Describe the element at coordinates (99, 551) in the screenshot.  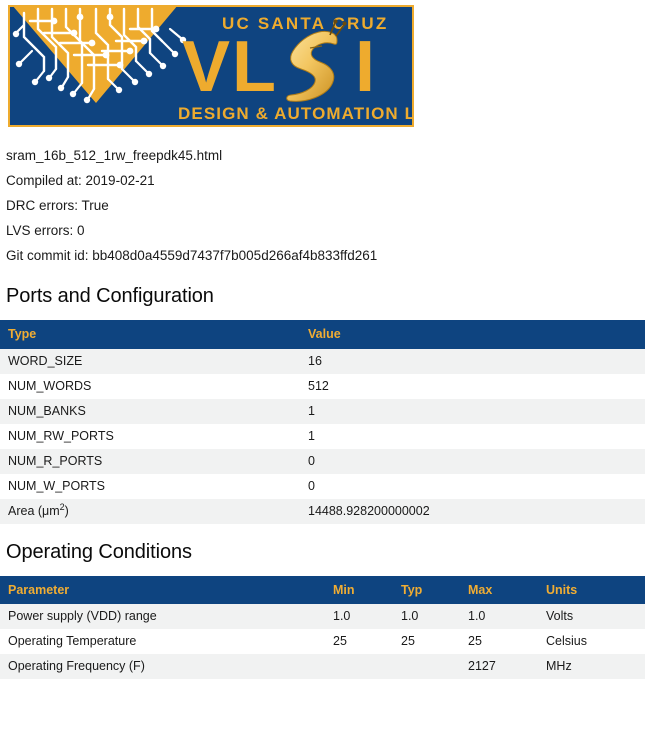
I see `operating-section-heading: Operating Conditions` at that location.